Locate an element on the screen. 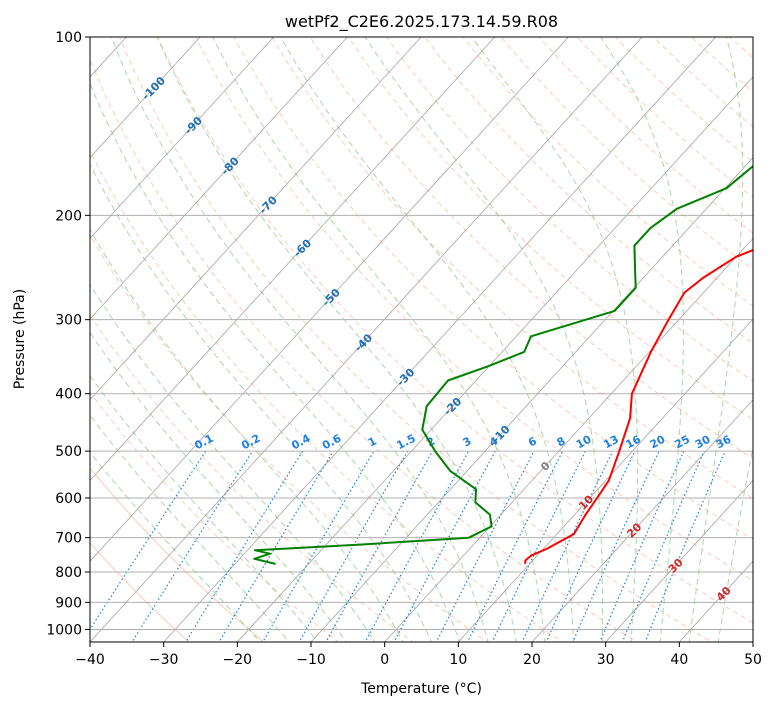  mixing-ratio-label: 30 is located at coordinates (703, 442).